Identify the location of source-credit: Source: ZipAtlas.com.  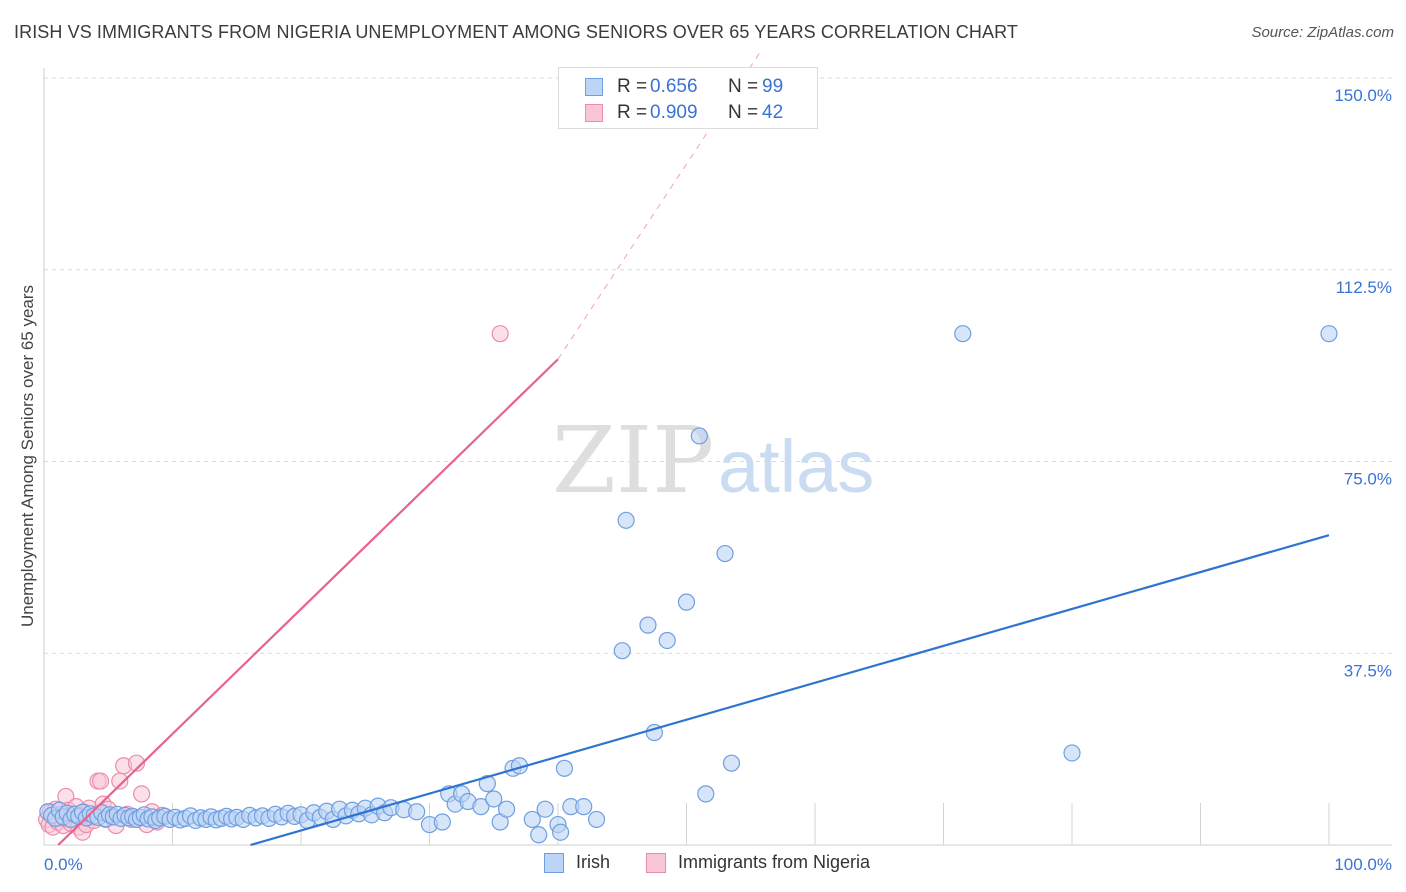
(1322, 32).